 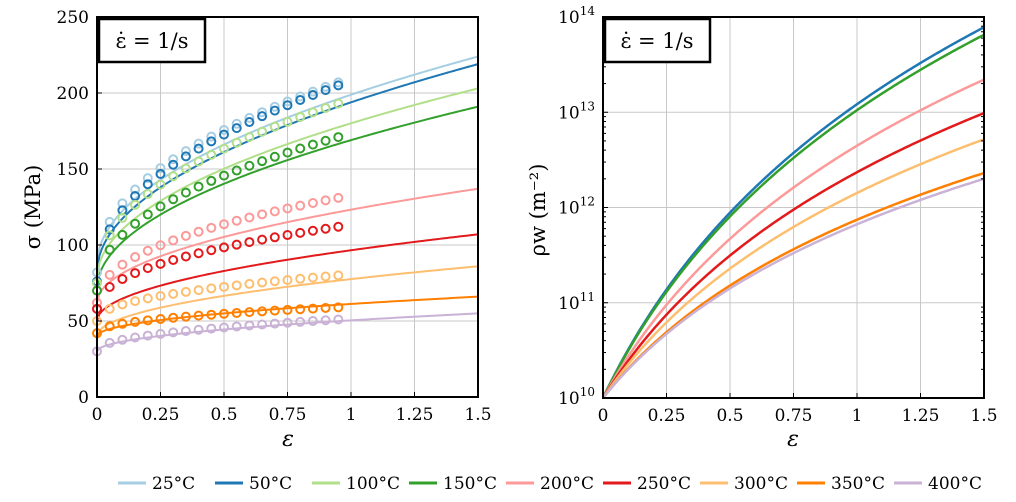 I want to click on left-y-tick-label: 100, so click(x=73, y=246).